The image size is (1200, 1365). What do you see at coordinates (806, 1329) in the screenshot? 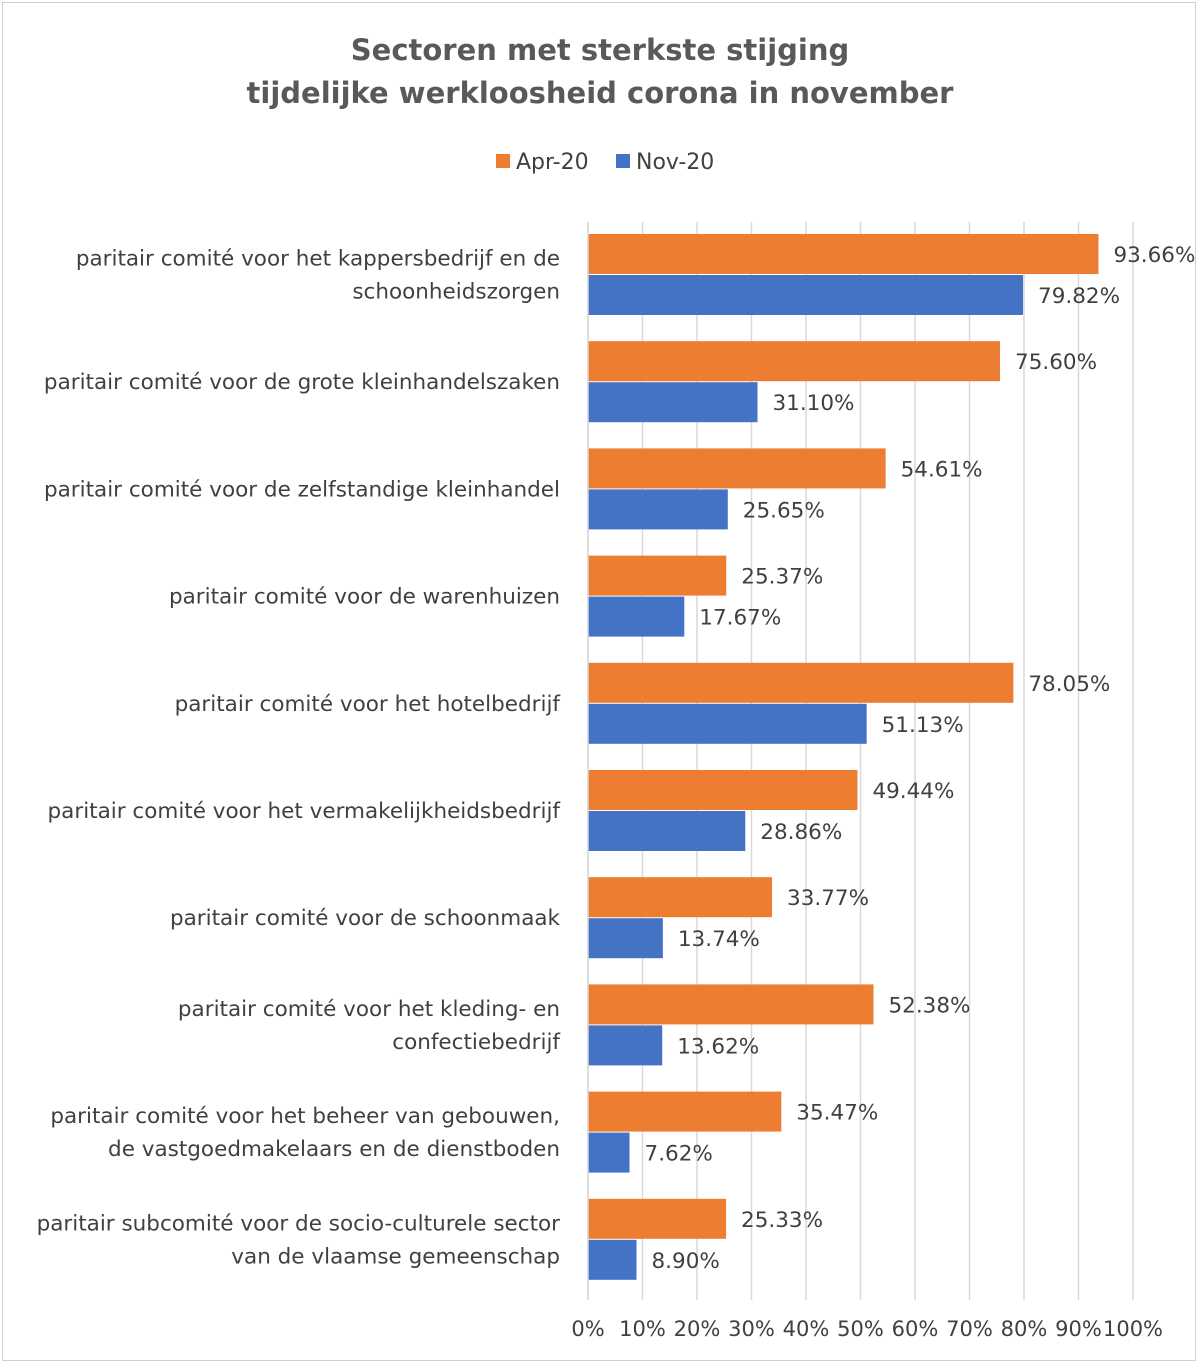
I see `x-tick-label: 40%` at bounding box center [806, 1329].